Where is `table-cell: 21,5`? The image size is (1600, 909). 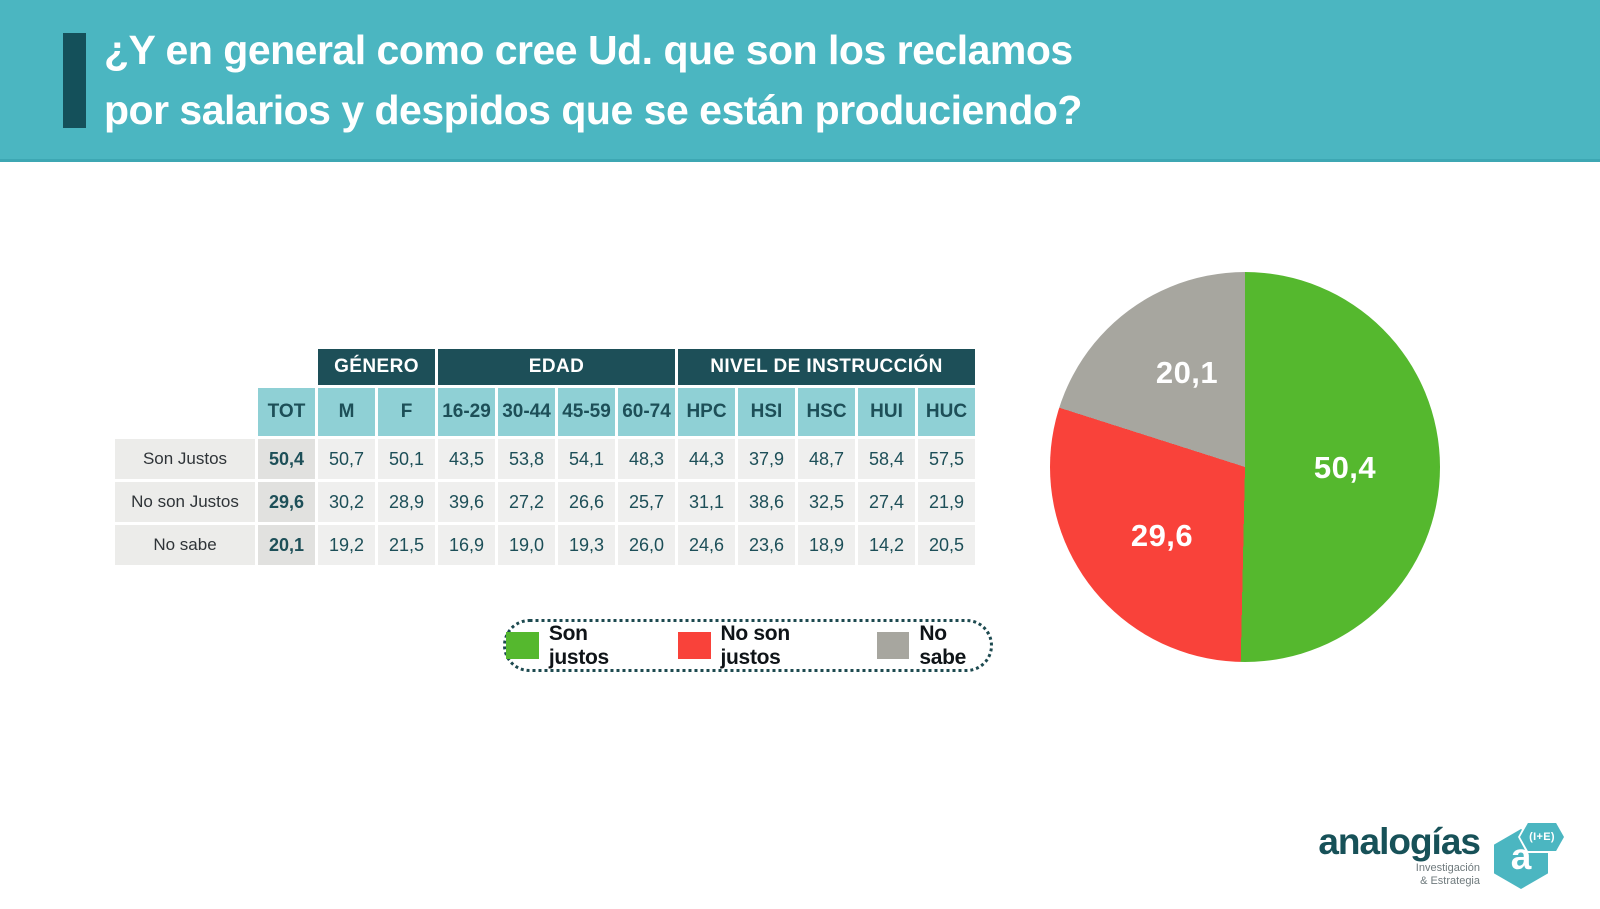
table-cell: 21,5 is located at coordinates (406, 545).